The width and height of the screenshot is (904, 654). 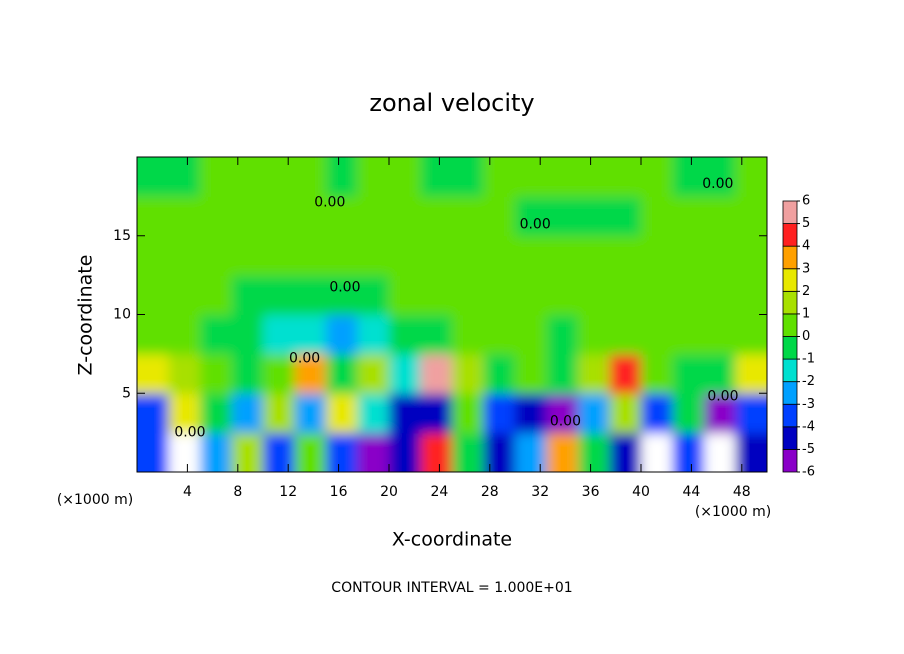 I want to click on footer: CONTOUR INTERVAL = 1.000E+01, so click(x=451, y=588).